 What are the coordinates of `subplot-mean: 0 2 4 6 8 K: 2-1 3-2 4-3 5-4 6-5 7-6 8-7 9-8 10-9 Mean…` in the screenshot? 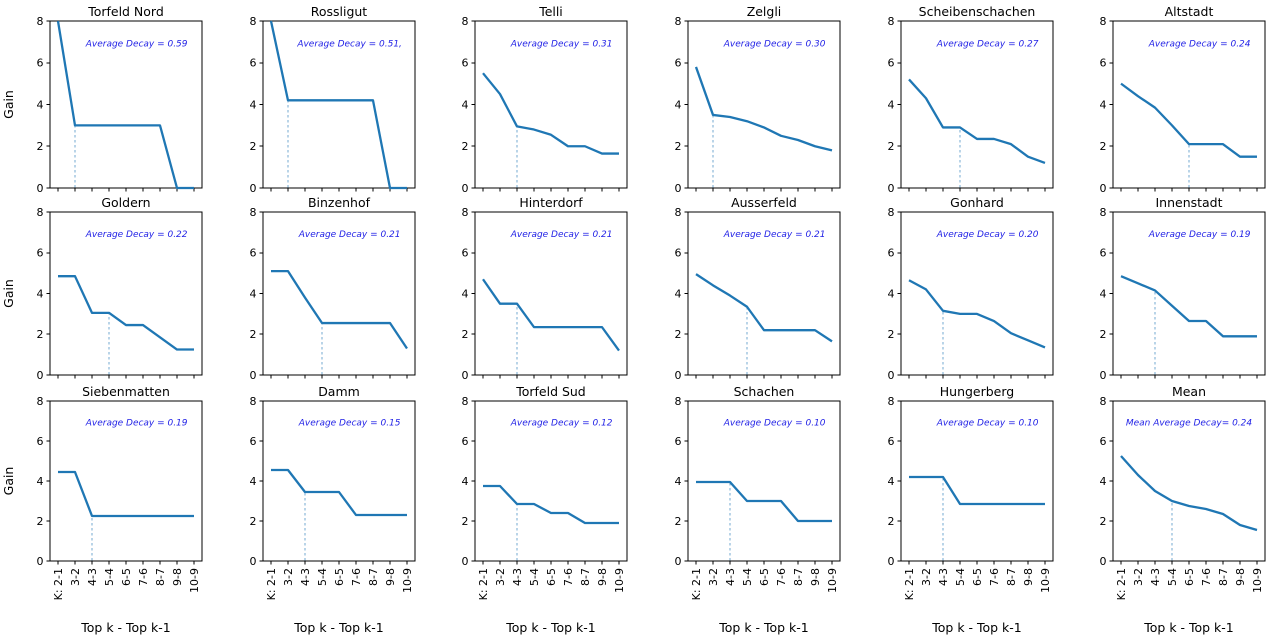 It's located at (1183, 510).